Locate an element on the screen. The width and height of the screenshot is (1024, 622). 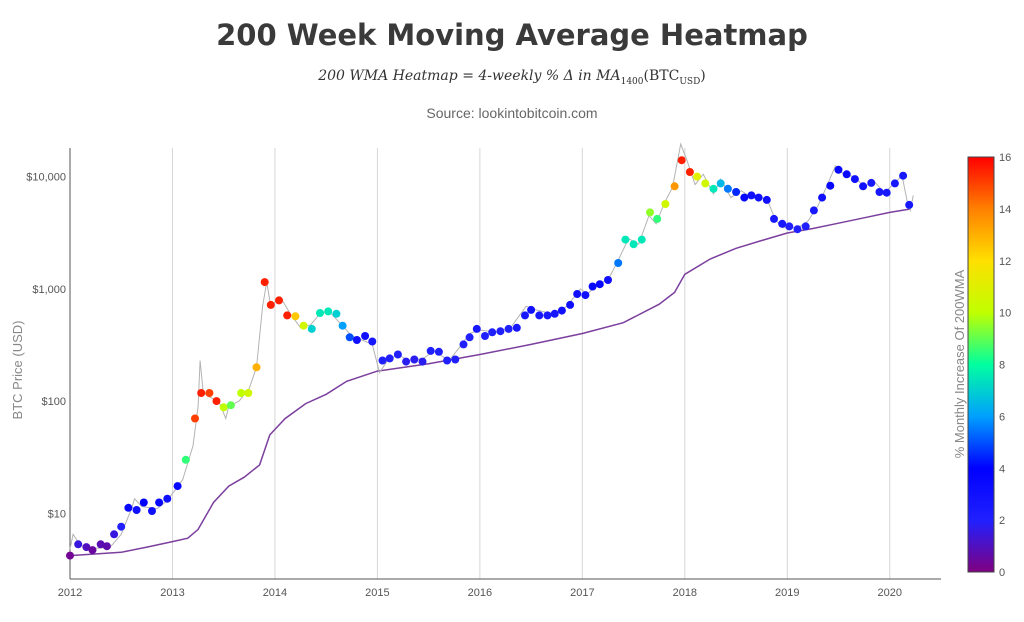
colorbar-label: % Monthly Increase Of 200WMA is located at coordinates (959, 363).